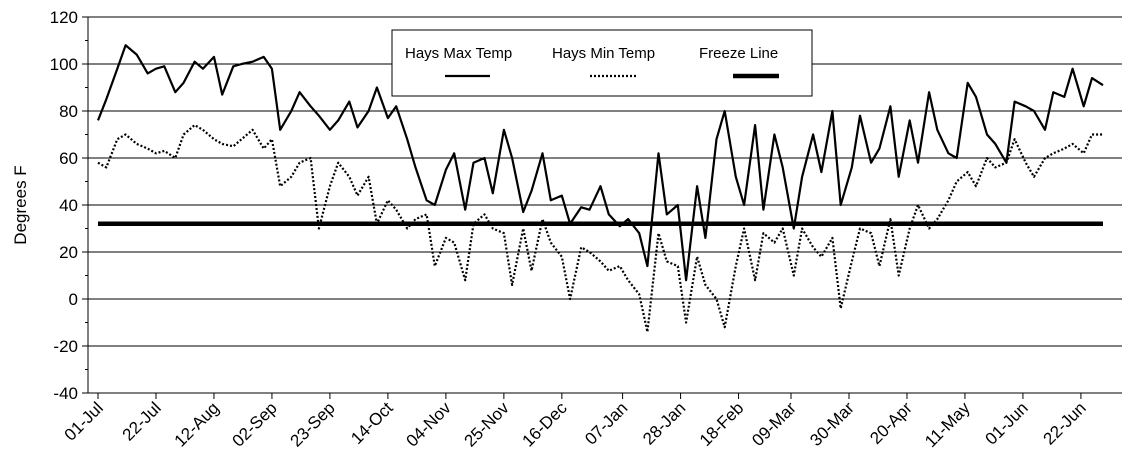 Image resolution: width=1122 pixels, height=466 pixels. What do you see at coordinates (606, 423) in the screenshot?
I see `x-tick-label: 07-Jan` at bounding box center [606, 423].